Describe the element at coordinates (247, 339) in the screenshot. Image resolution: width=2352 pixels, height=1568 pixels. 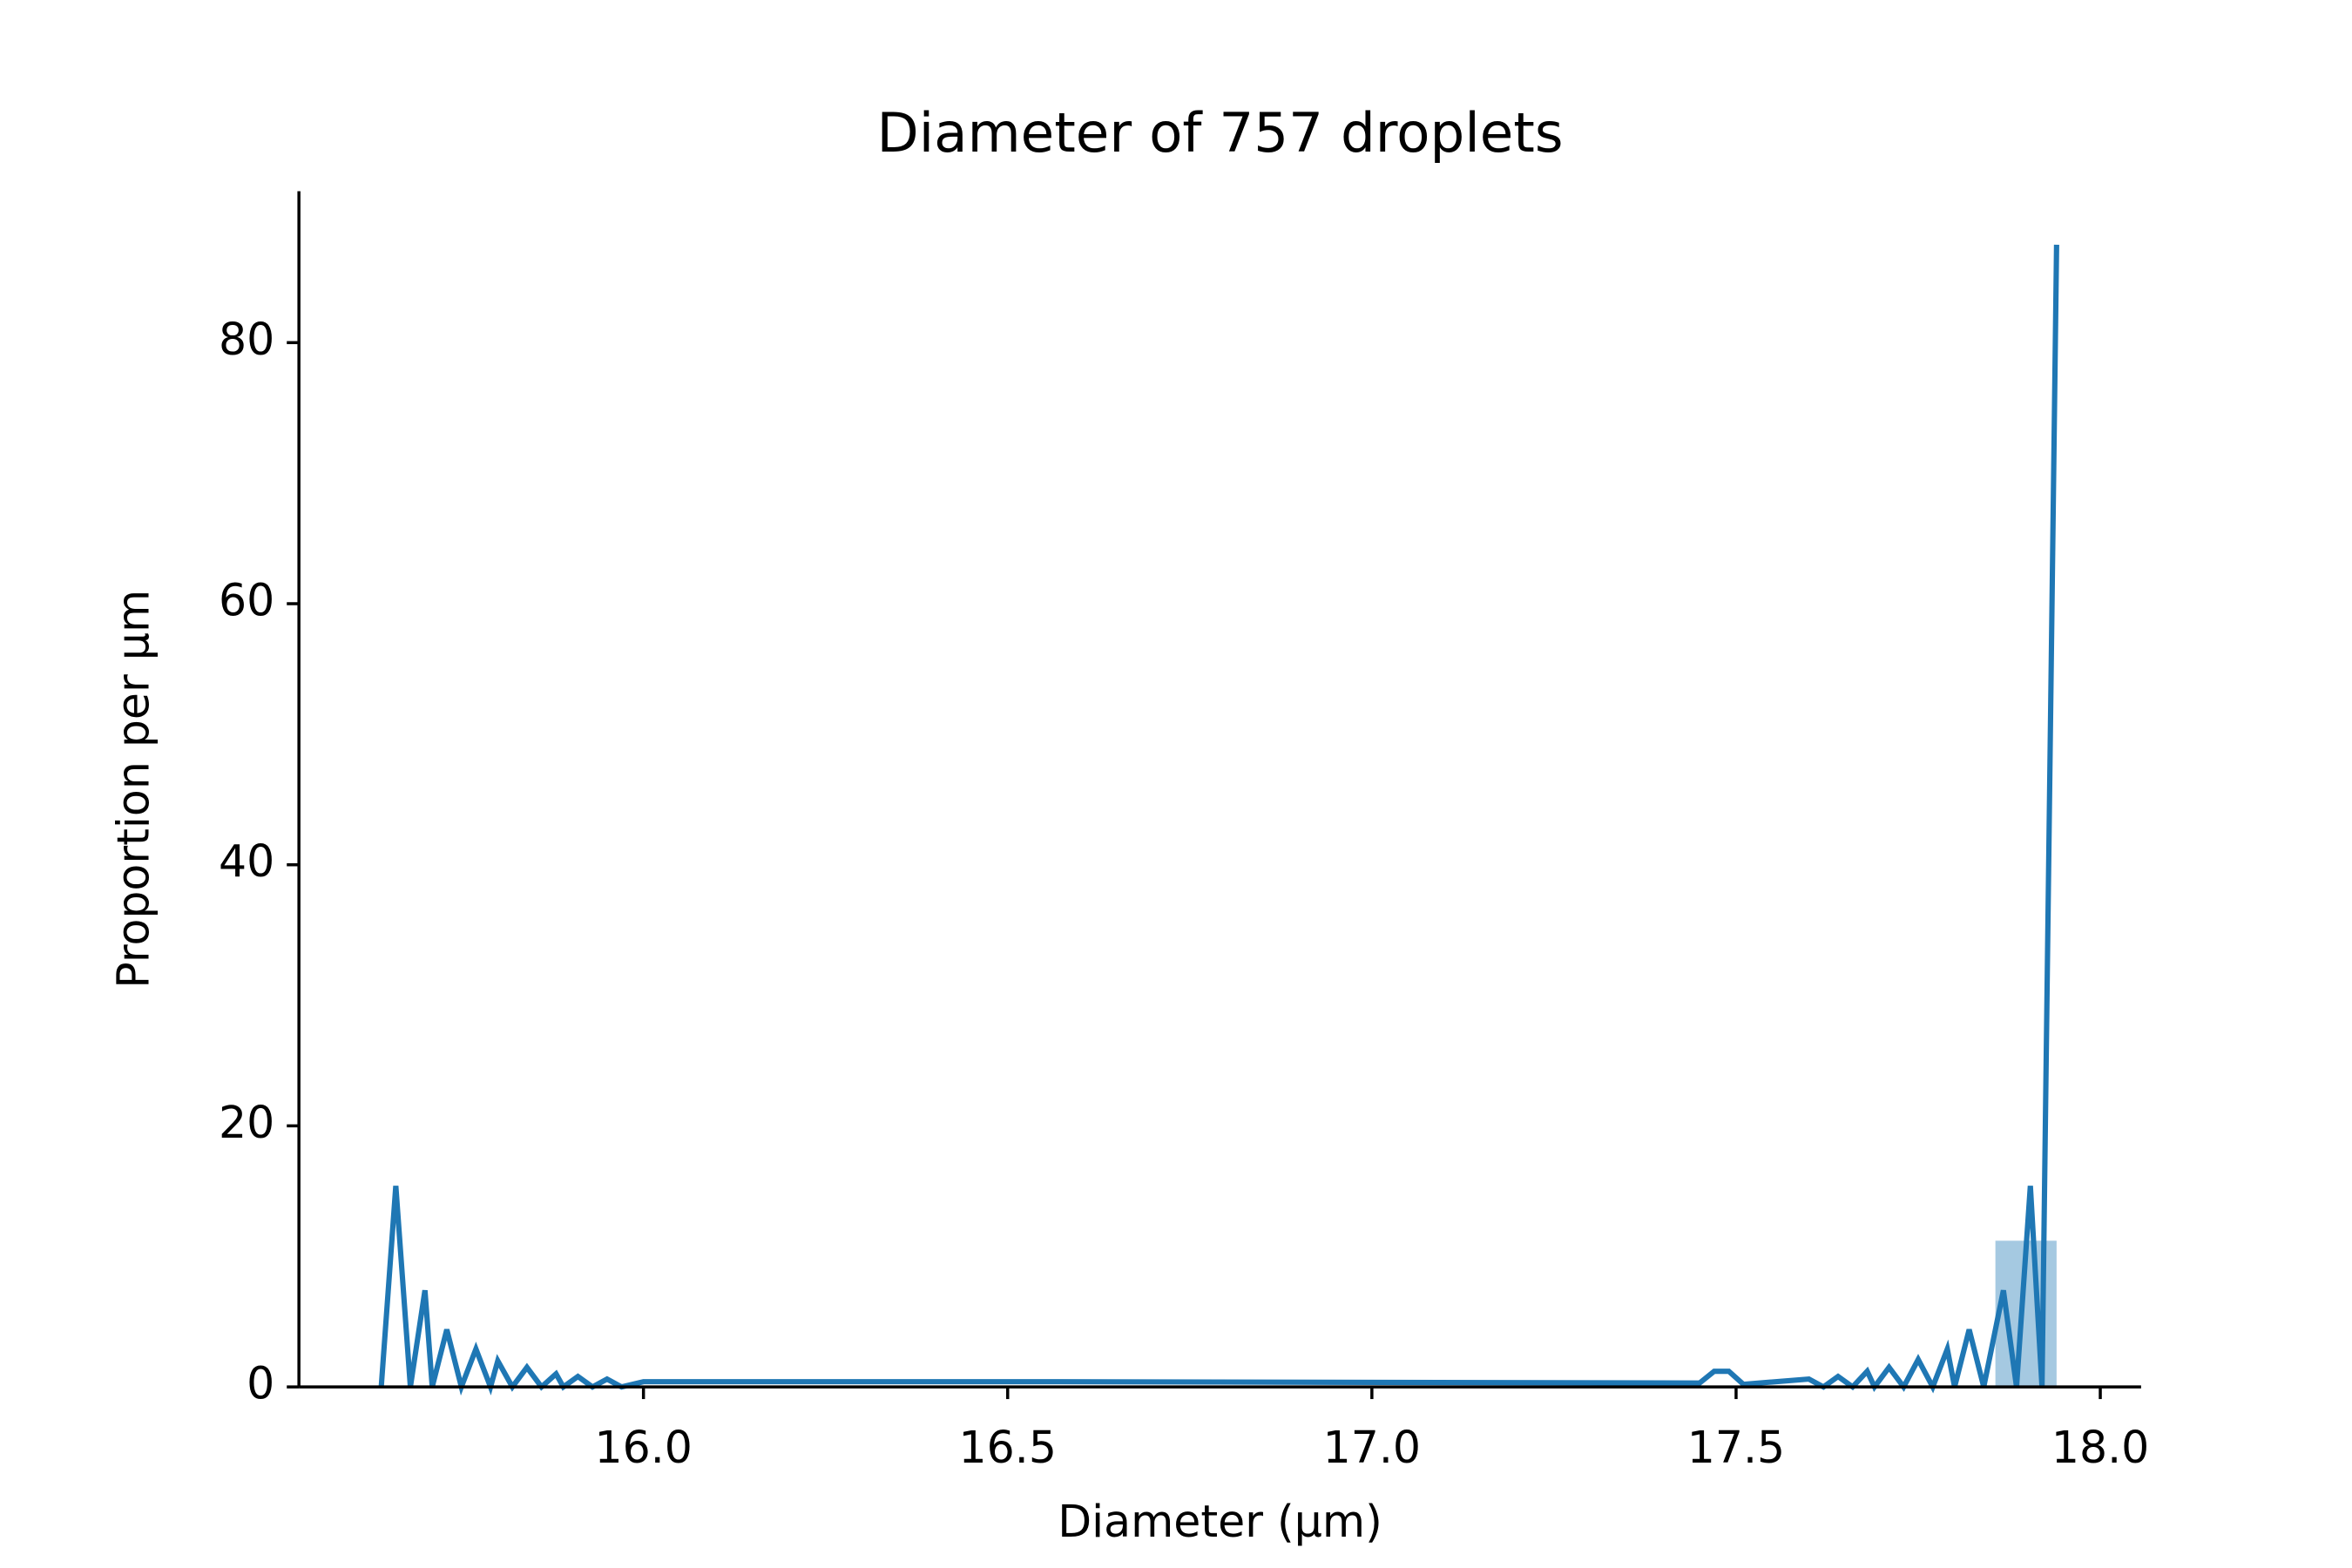
I see `y-tick-label: 80` at that location.